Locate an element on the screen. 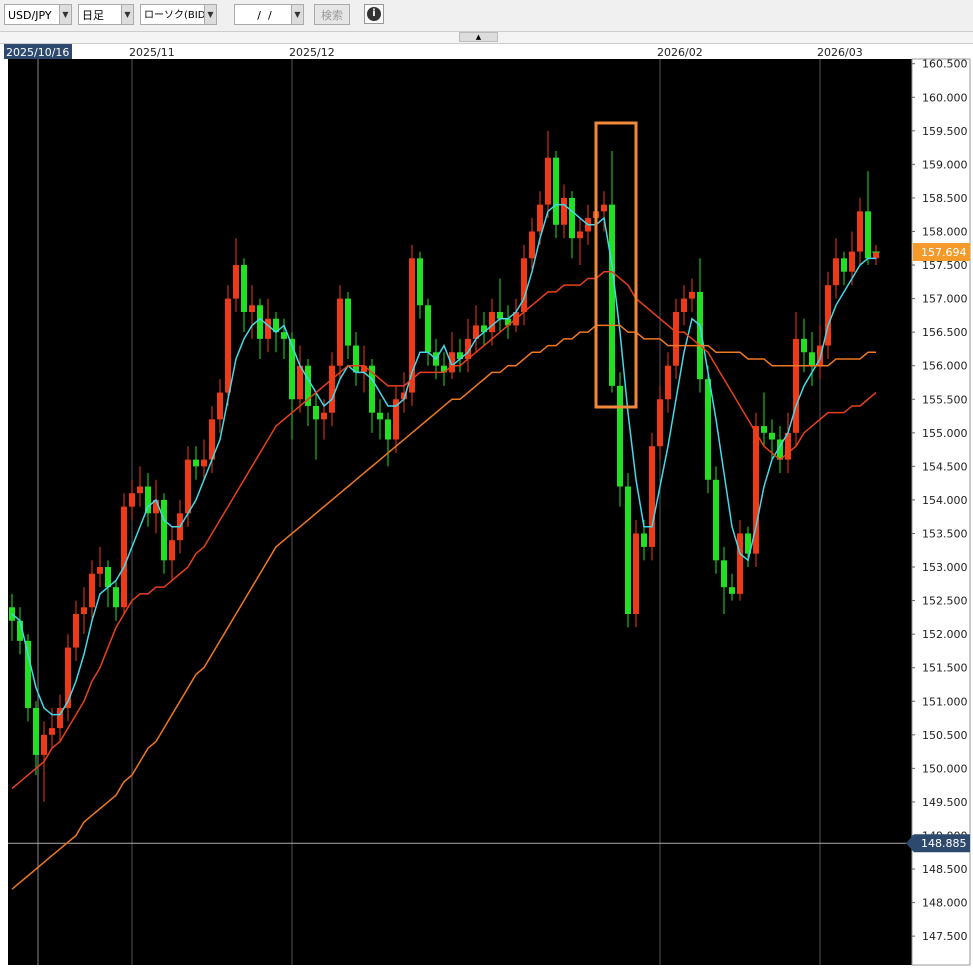 The width and height of the screenshot is (973, 973). y-tick-label: 157.000 is located at coordinates (945, 299).